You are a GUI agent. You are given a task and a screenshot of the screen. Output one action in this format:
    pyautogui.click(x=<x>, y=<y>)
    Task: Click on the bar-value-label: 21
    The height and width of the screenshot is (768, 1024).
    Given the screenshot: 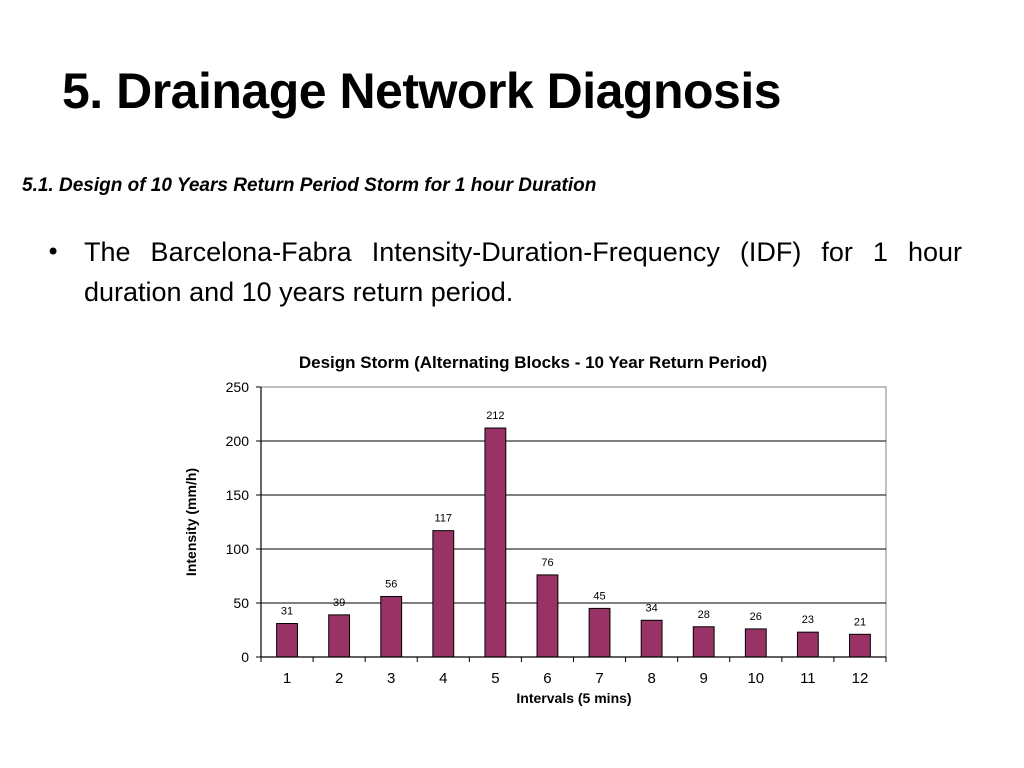 What is the action you would take?
    pyautogui.click(x=860, y=622)
    